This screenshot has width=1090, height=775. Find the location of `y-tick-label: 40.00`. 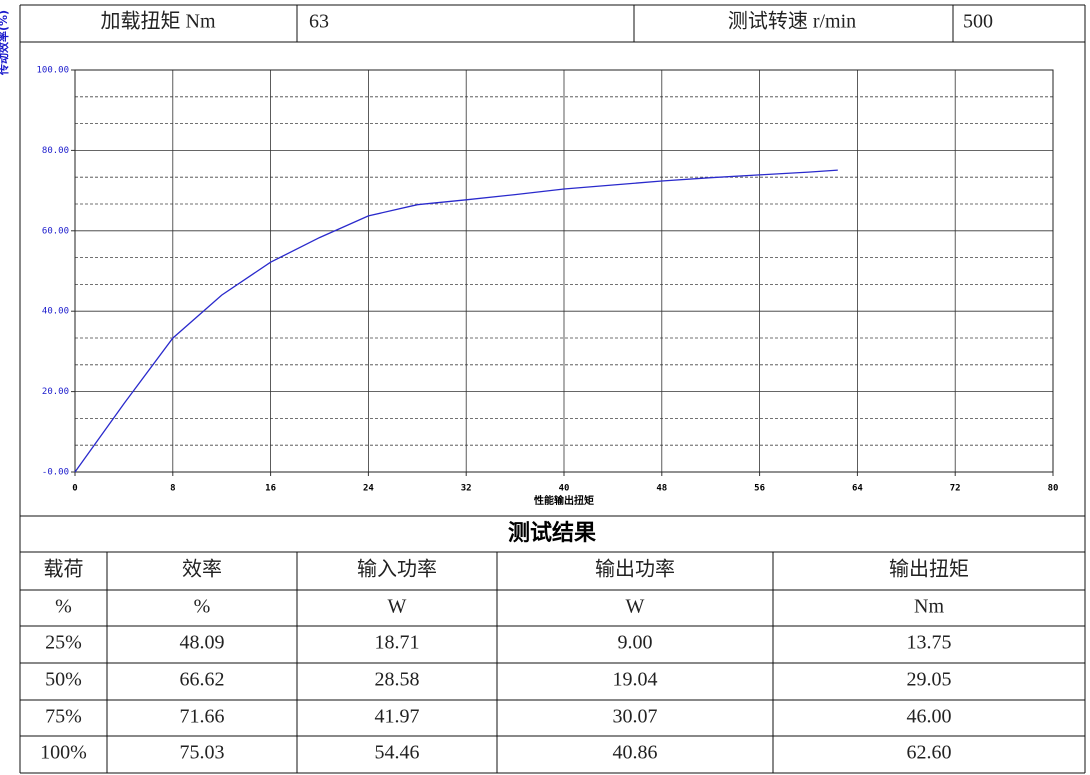

y-tick-label: 40.00 is located at coordinates (55, 312).